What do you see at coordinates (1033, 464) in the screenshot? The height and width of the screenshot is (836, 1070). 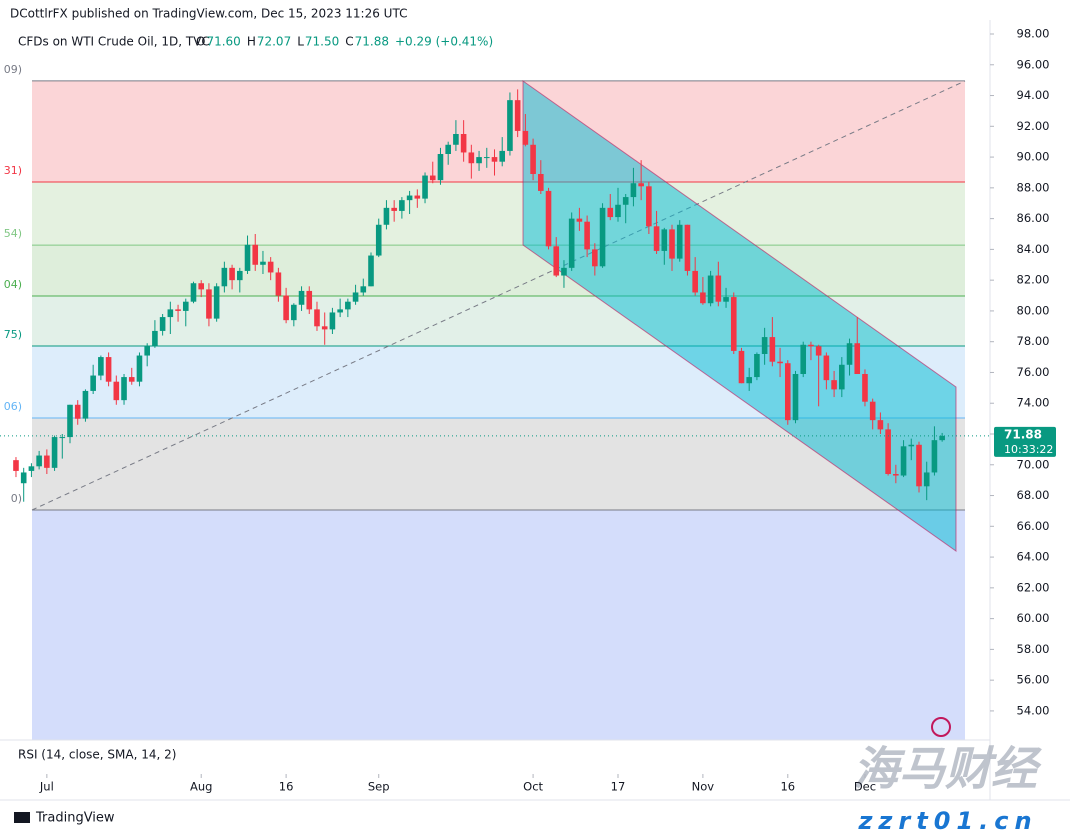 I see `y-tick-label: 70.00` at bounding box center [1033, 464].